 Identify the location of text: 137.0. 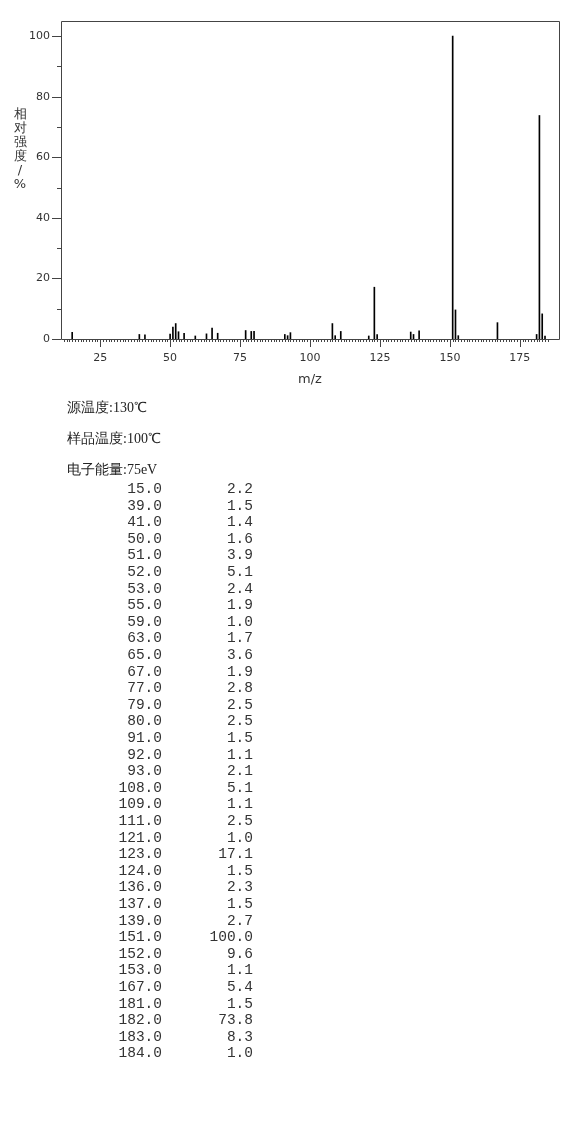
(140, 904).